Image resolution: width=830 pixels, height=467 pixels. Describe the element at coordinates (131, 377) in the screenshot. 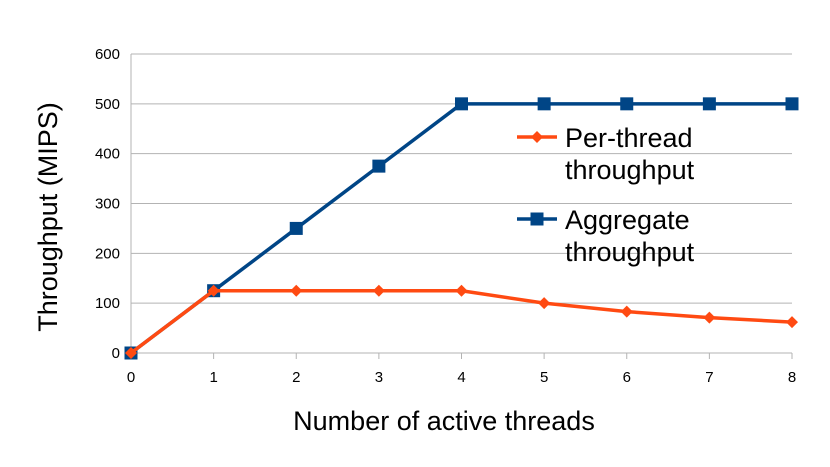

I see `x-tick-label: 0` at that location.